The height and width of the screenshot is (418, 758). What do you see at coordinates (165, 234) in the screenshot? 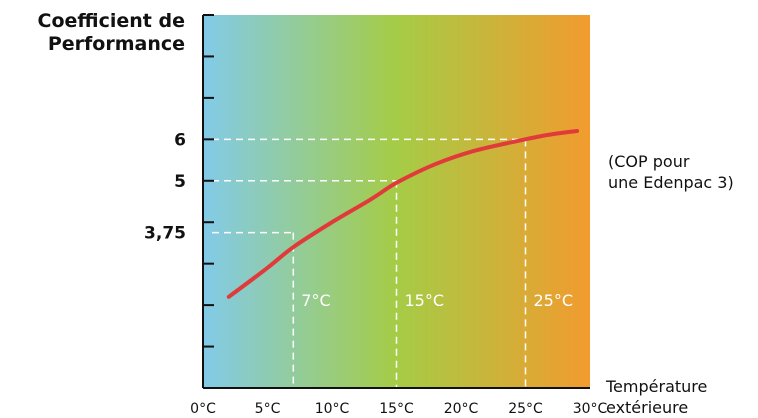
I see `y-tick-label: 3,75` at bounding box center [165, 234].